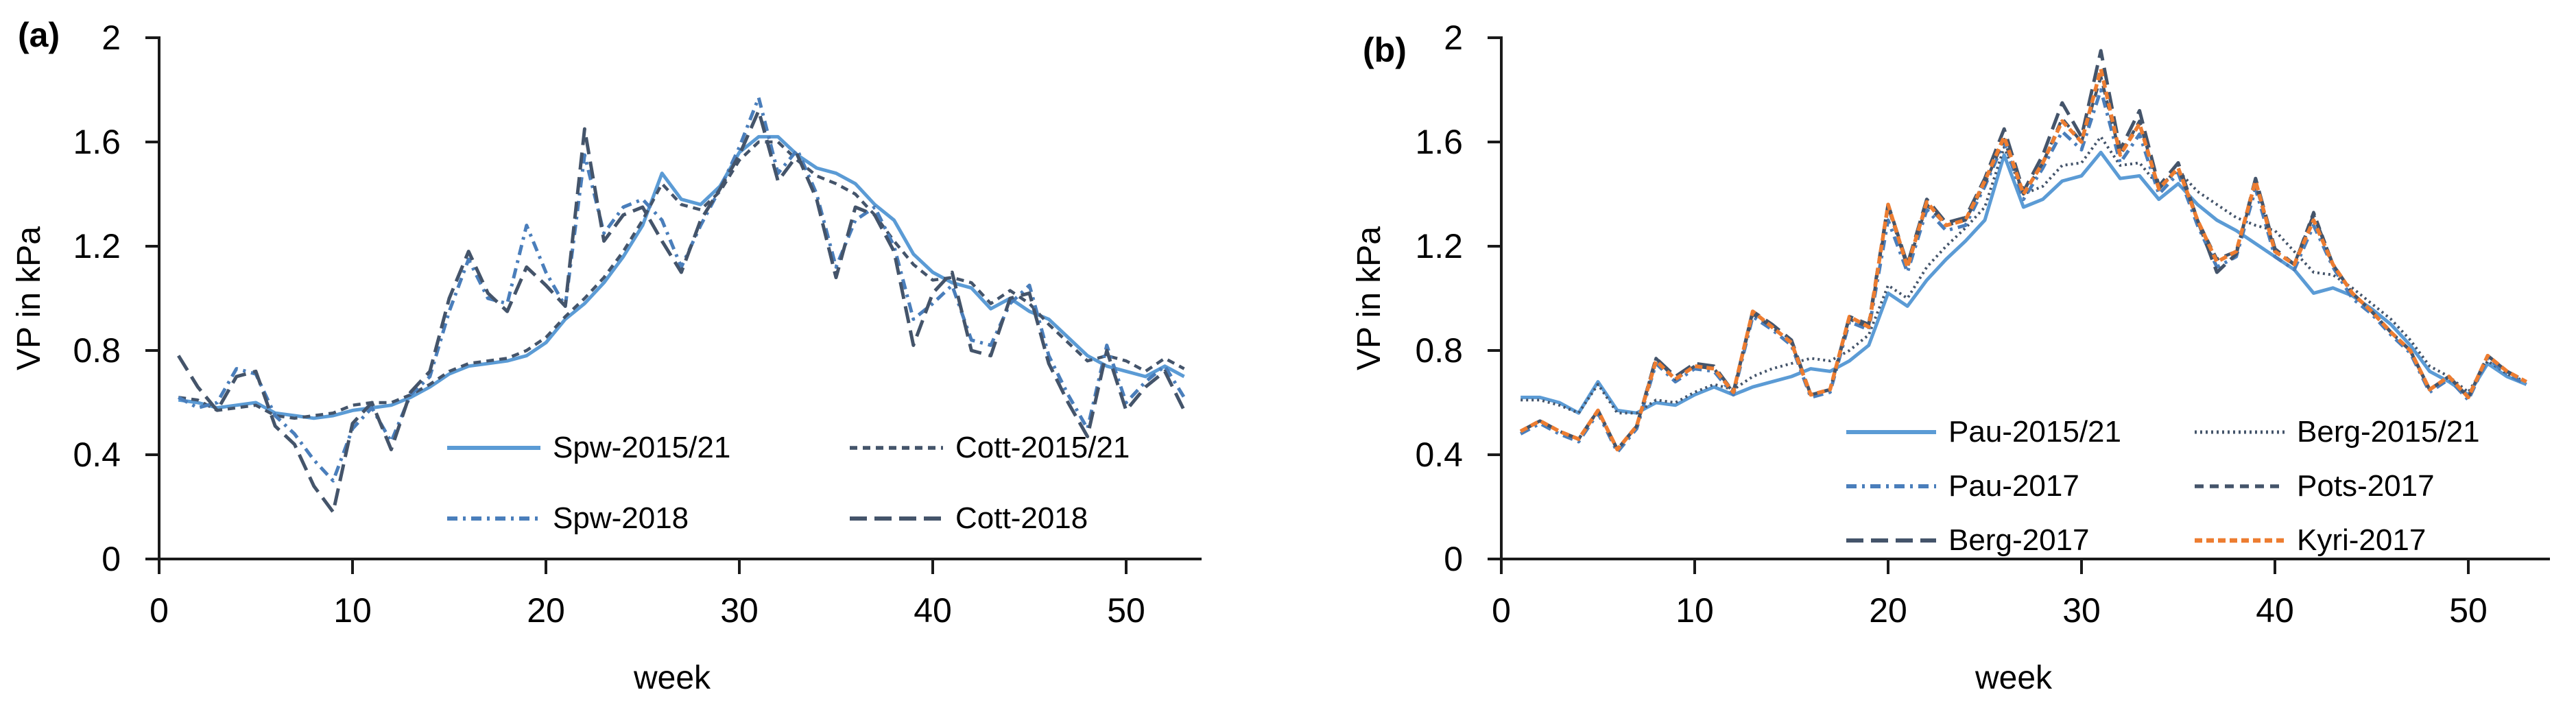 The width and height of the screenshot is (2576, 714). Describe the element at coordinates (1369, 298) in the screenshot. I see `y-axis-title-b: VP in kPa` at that location.